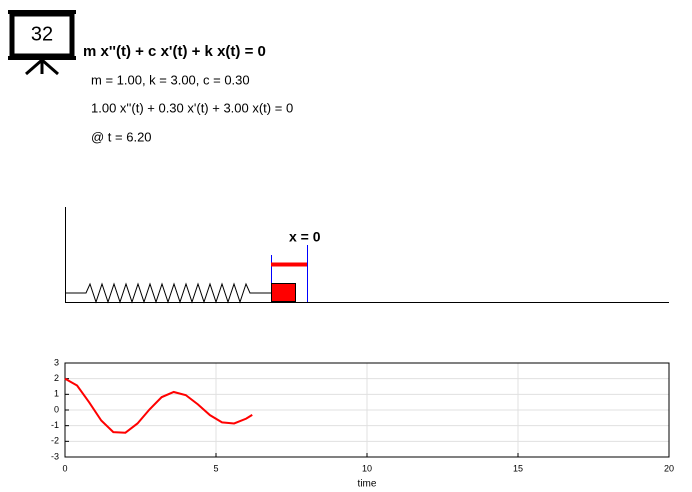 The height and width of the screenshot is (492, 692). I want to click on y-tick-label: 1, so click(56, 394).